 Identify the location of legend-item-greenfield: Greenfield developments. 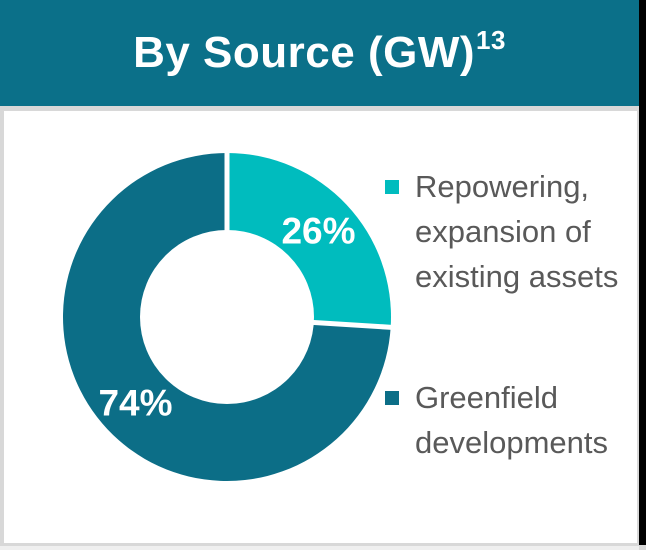
(512, 420).